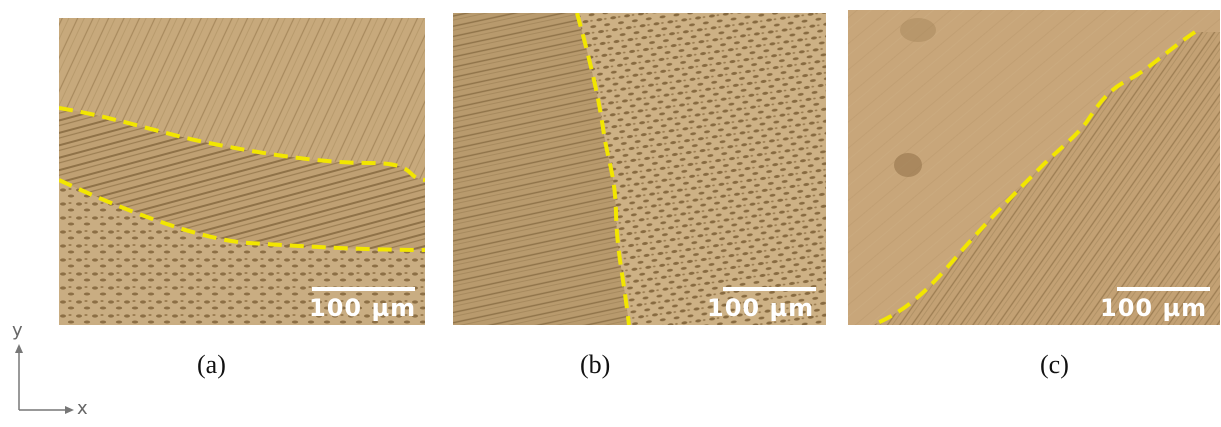 Image resolution: width=1221 pixels, height=427 pixels. I want to click on axis-label-y: y, so click(17, 330).